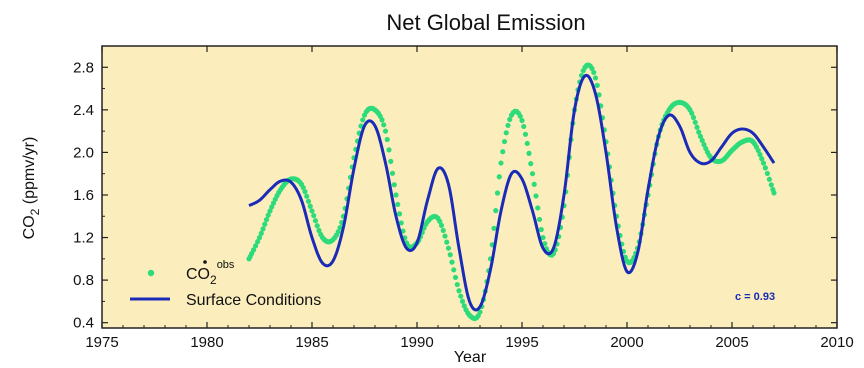 The width and height of the screenshot is (864, 368). Describe the element at coordinates (83, 195) in the screenshot. I see `y-tick-label-1.6: 1.6` at that location.